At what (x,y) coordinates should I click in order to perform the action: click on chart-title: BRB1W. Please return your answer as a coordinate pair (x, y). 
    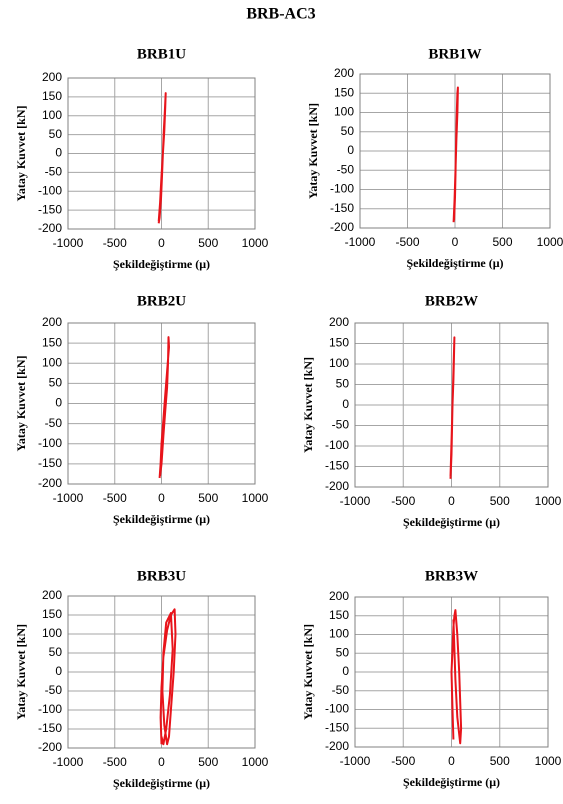
    Looking at the image, I should click on (454, 54).